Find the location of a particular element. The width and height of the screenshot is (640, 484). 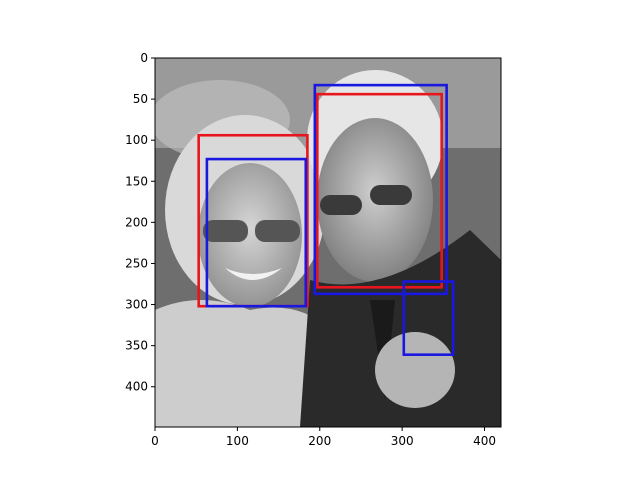

x-tick-label: 0 is located at coordinates (155, 441).